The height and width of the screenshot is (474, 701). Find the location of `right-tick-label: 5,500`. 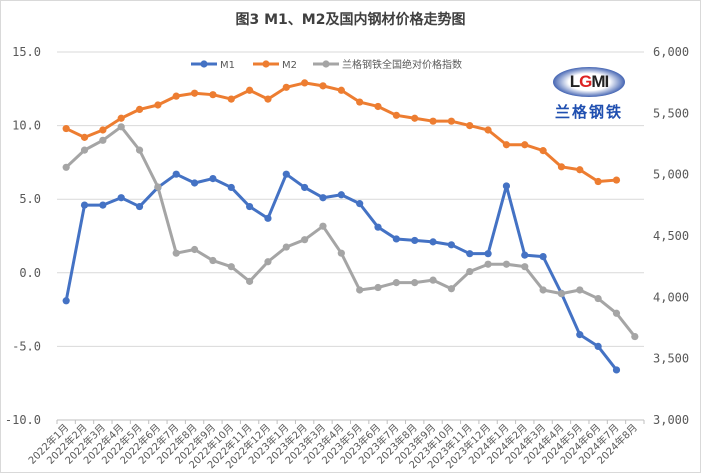

right-tick-label: 5,500 is located at coordinates (671, 113).